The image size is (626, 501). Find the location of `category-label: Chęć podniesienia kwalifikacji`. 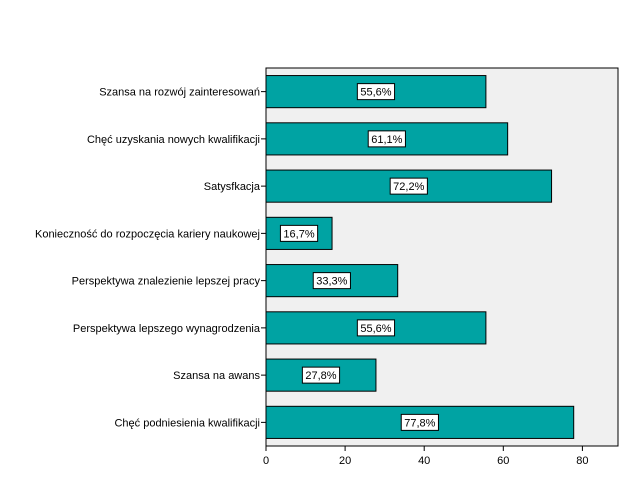

category-label: Chęć podniesienia kwalifikacji is located at coordinates (187, 423).